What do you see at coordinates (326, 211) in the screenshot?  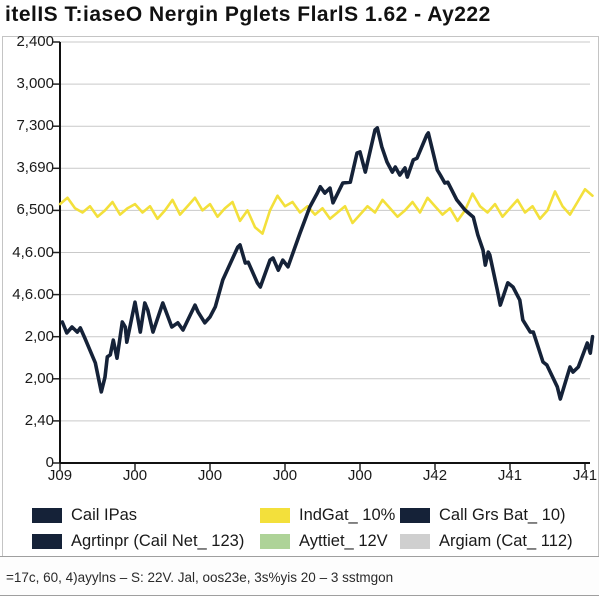 I see `series-indgat-10-` at bounding box center [326, 211].